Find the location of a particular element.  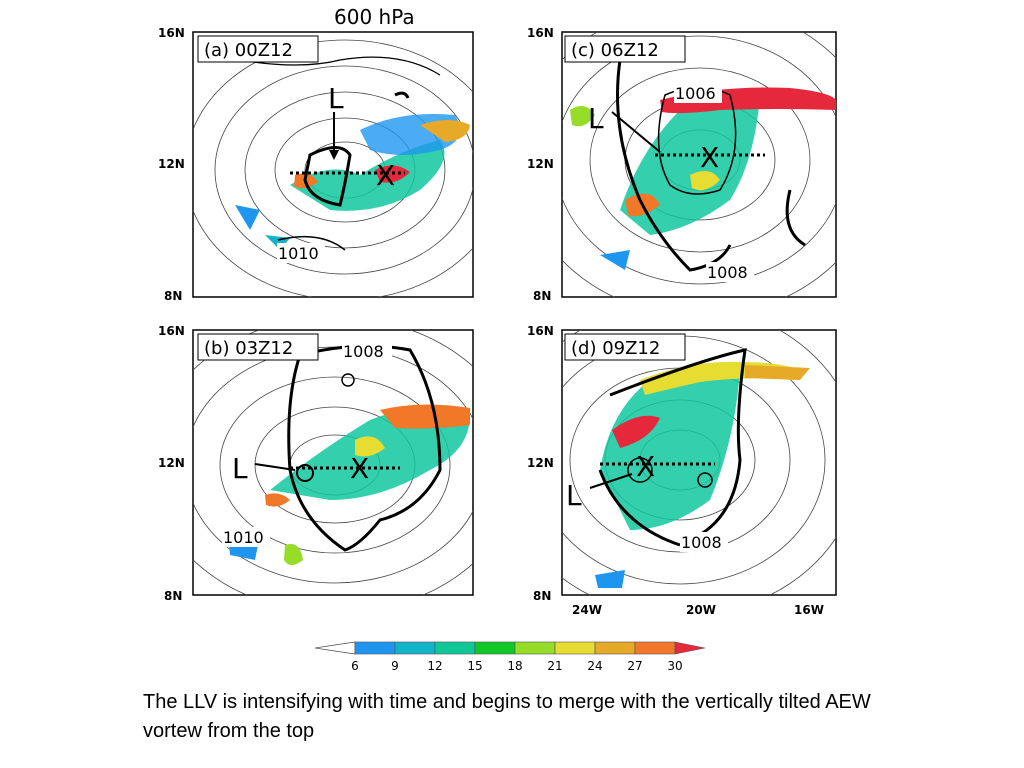

panel-d-field is located at coordinates (699, 462).